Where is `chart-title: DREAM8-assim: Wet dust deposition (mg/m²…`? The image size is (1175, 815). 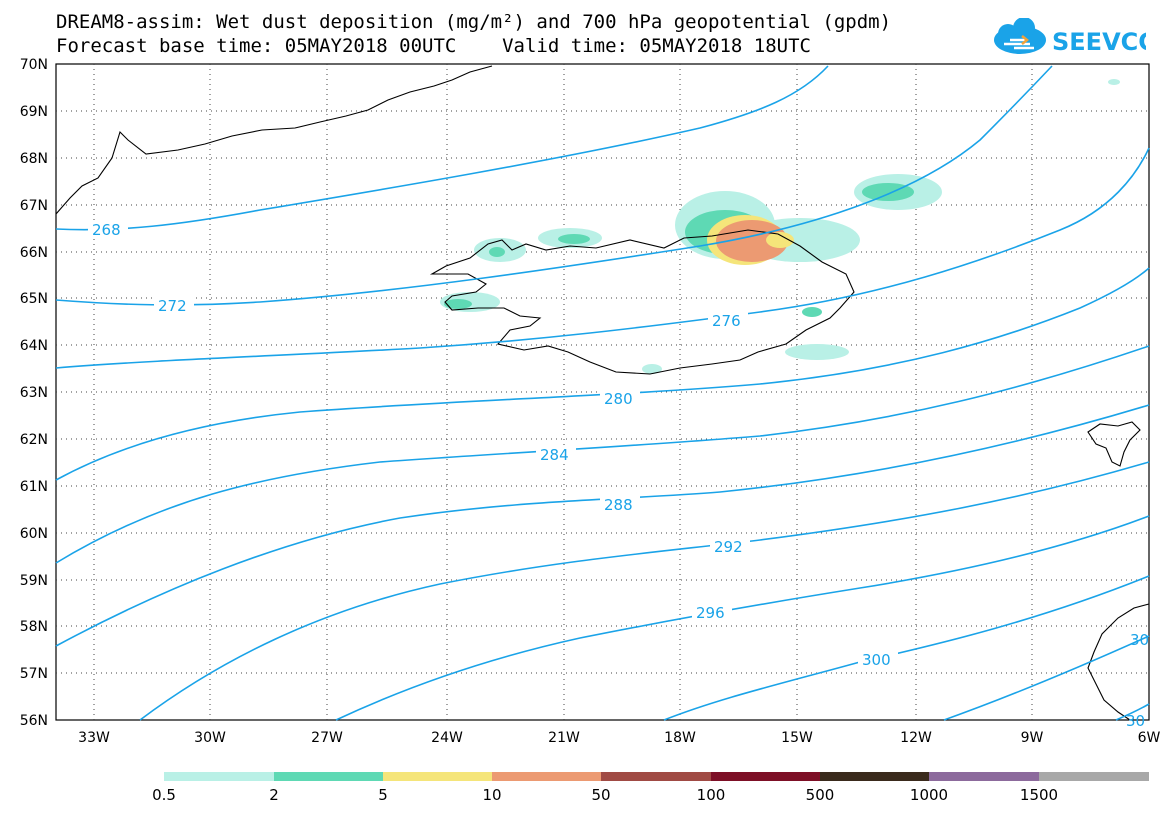
chart-title: DREAM8-assim: Wet dust deposition (mg/m²… is located at coordinates (474, 22).